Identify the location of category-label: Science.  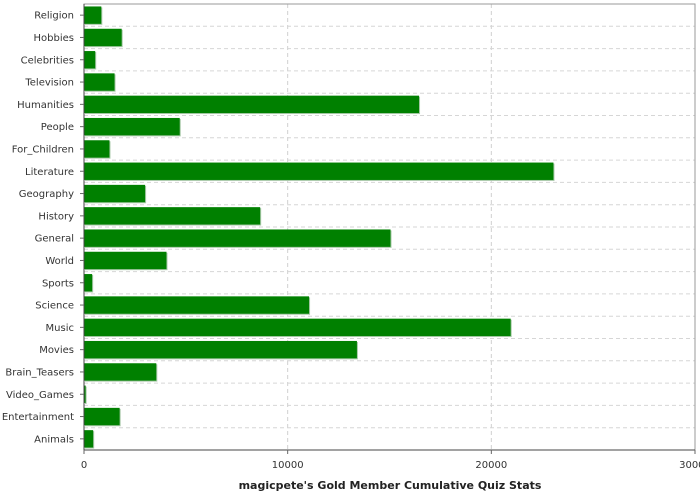
(54, 306).